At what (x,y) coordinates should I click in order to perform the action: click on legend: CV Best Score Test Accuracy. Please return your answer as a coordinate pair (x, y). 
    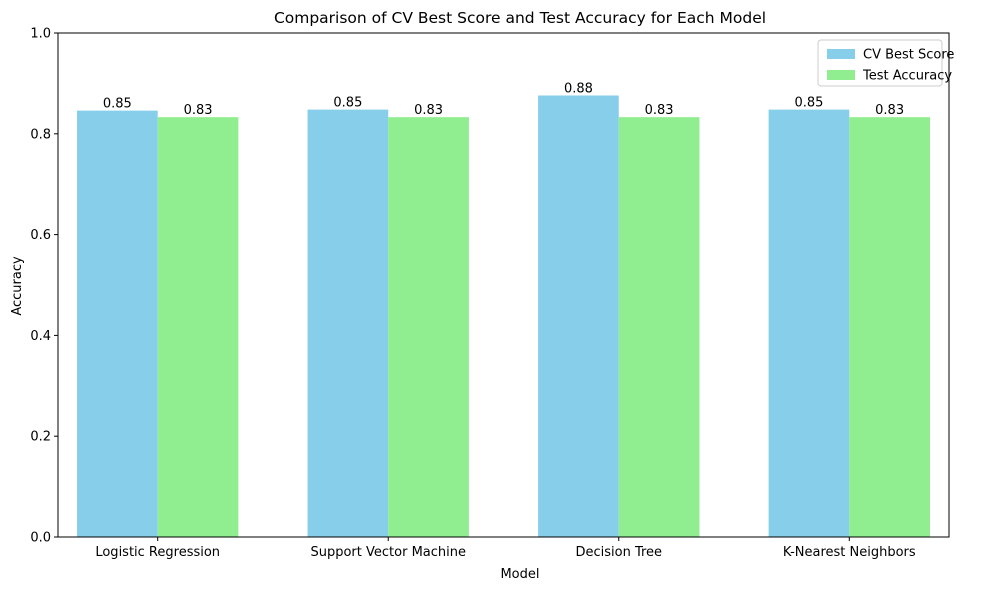
    Looking at the image, I should click on (885, 63).